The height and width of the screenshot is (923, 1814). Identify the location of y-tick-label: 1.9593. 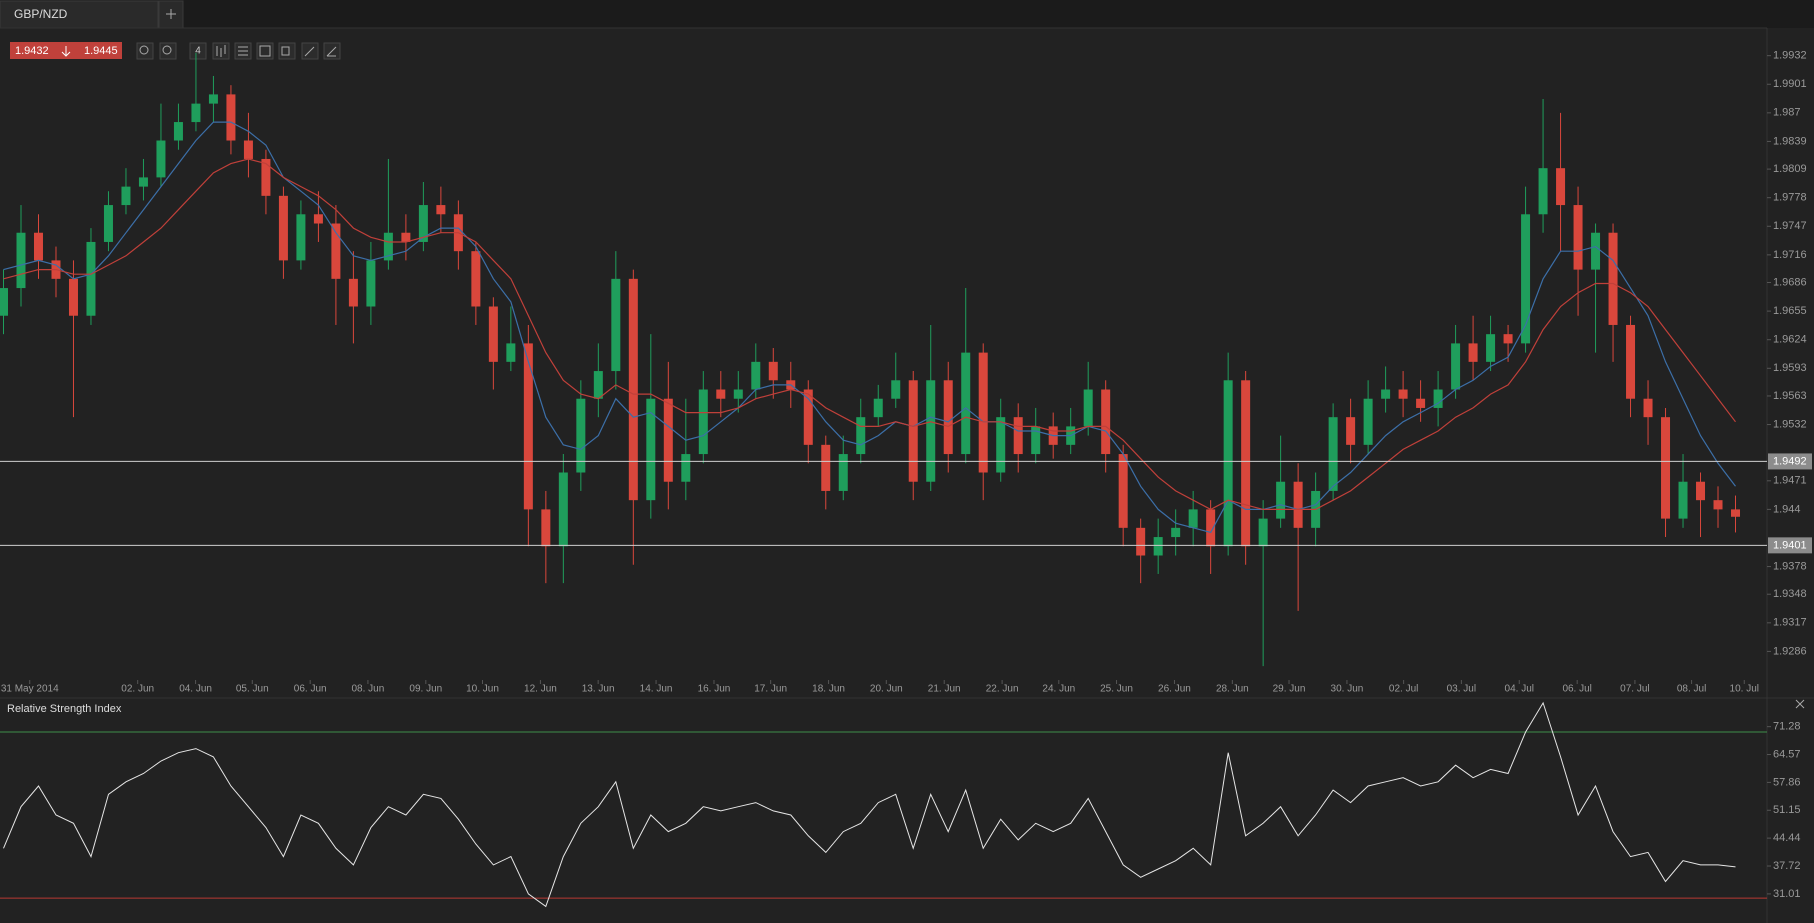
(1790, 368).